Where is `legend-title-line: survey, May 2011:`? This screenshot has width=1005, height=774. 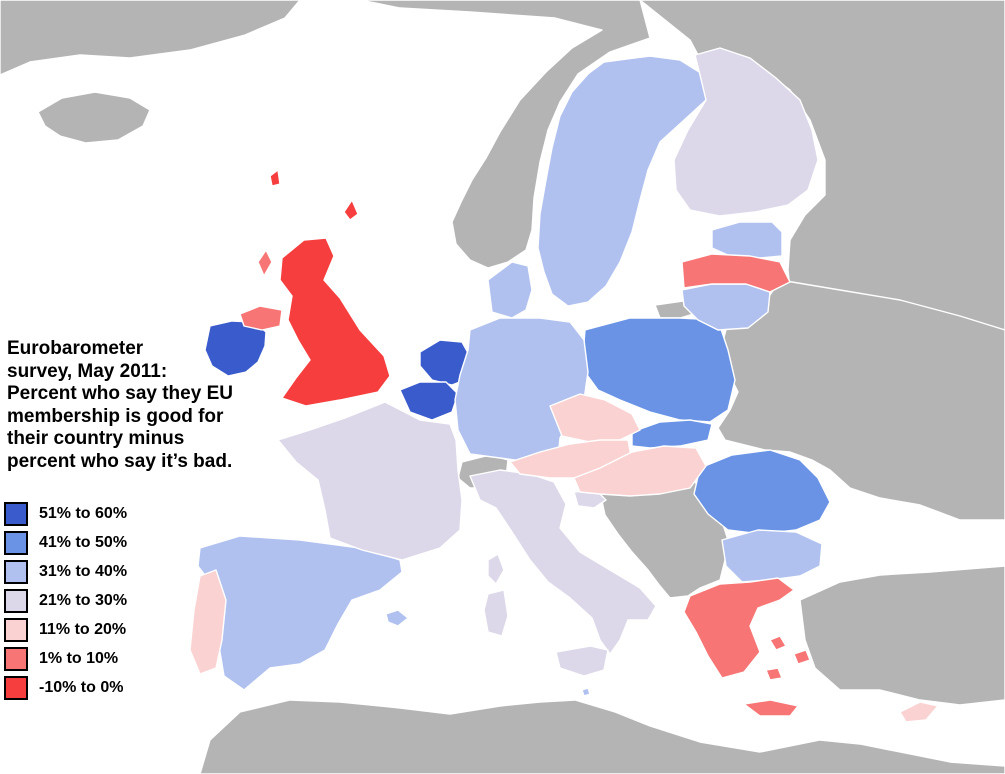
legend-title-line: survey, May 2011: is located at coordinates (87, 371).